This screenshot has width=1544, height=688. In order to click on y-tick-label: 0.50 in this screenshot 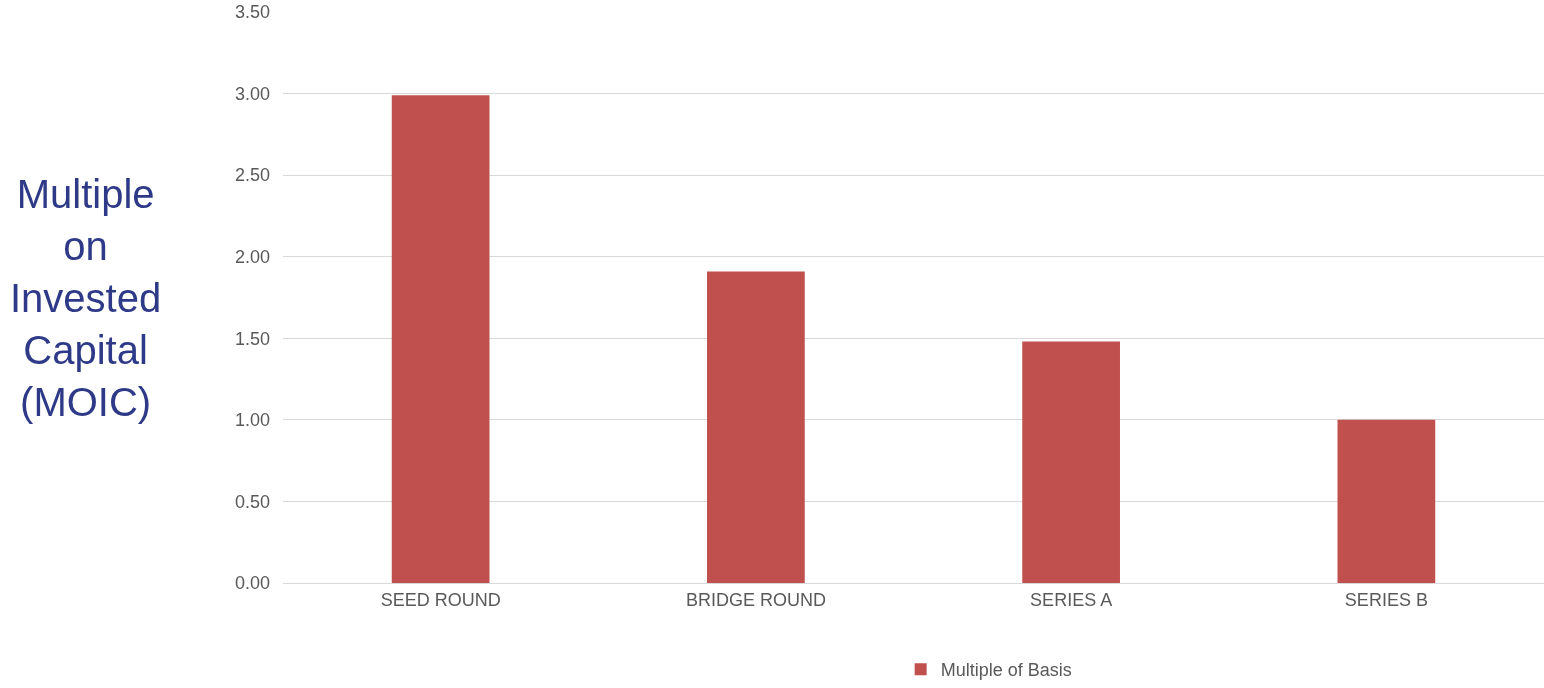, I will do `click(252, 501)`.